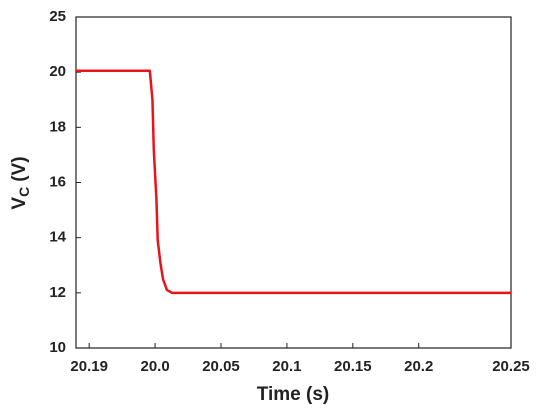  I want to click on y-axis-title: VC (V), so click(20, 182).